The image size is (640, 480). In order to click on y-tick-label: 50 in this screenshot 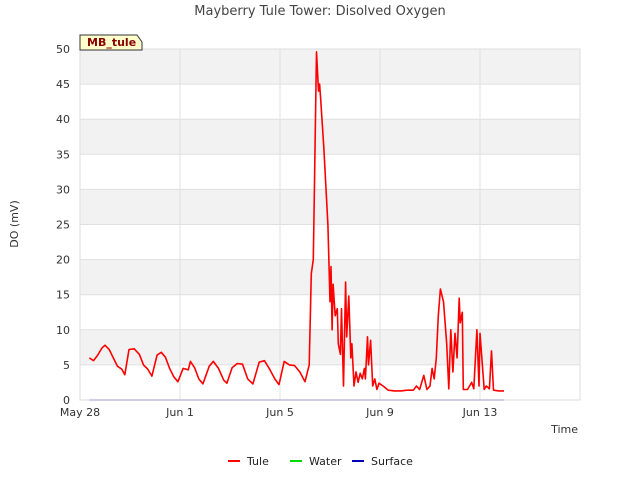, I will do `click(63, 49)`.